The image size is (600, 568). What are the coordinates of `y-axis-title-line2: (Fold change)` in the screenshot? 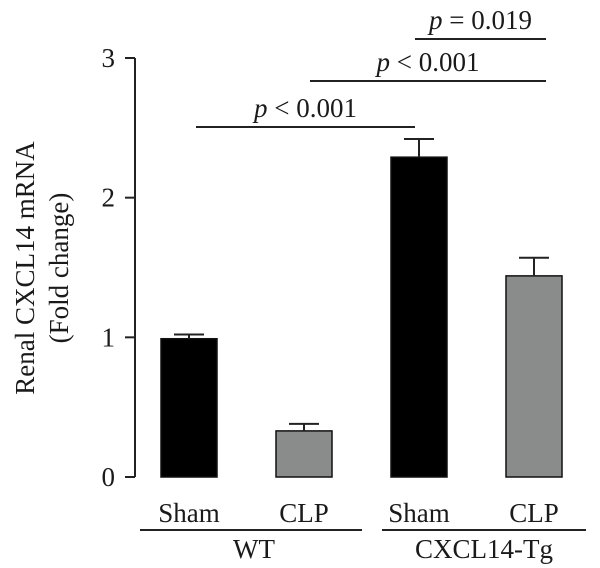 It's located at (59, 268).